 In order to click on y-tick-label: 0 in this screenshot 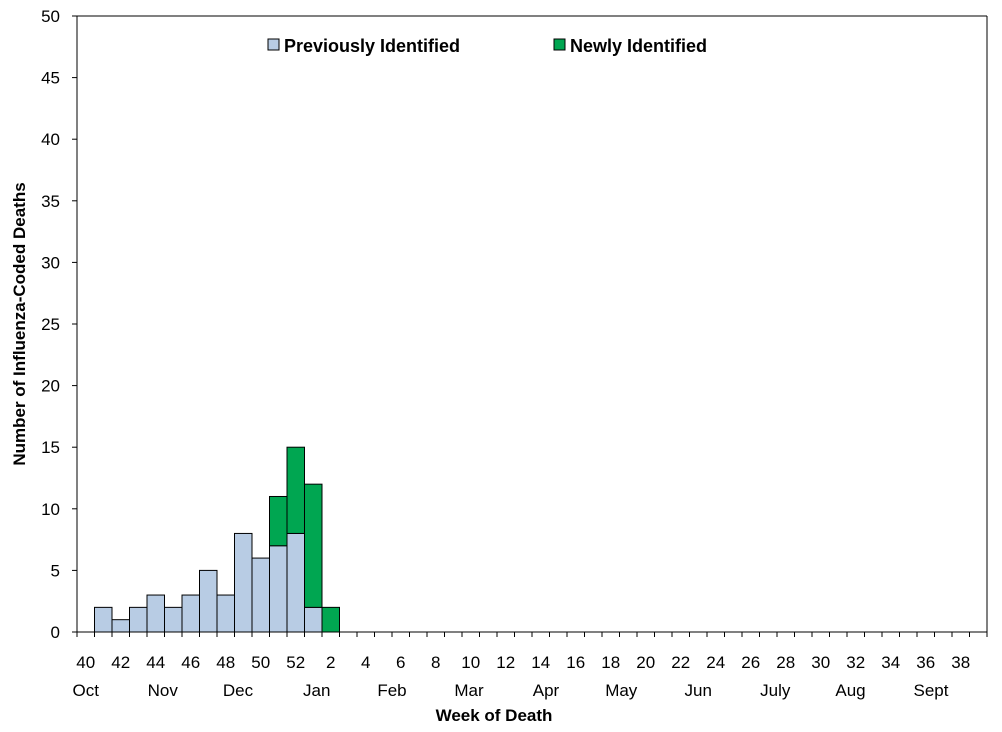, I will do `click(55, 632)`.